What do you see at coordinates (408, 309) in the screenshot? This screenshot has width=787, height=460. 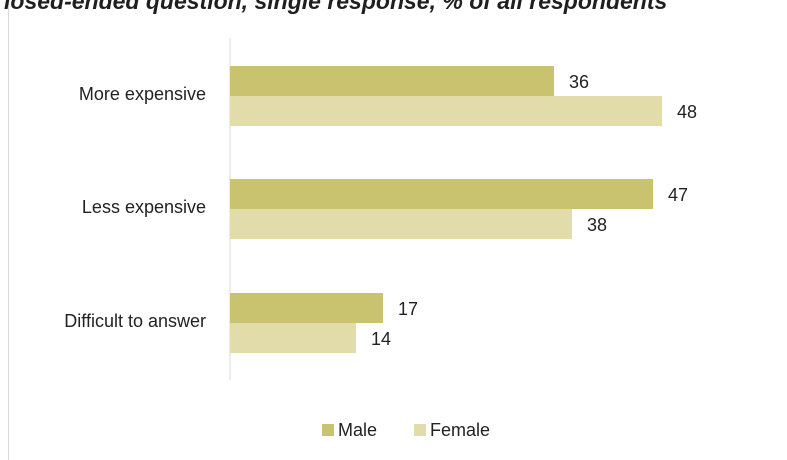 I see `data-label: 17` at bounding box center [408, 309].